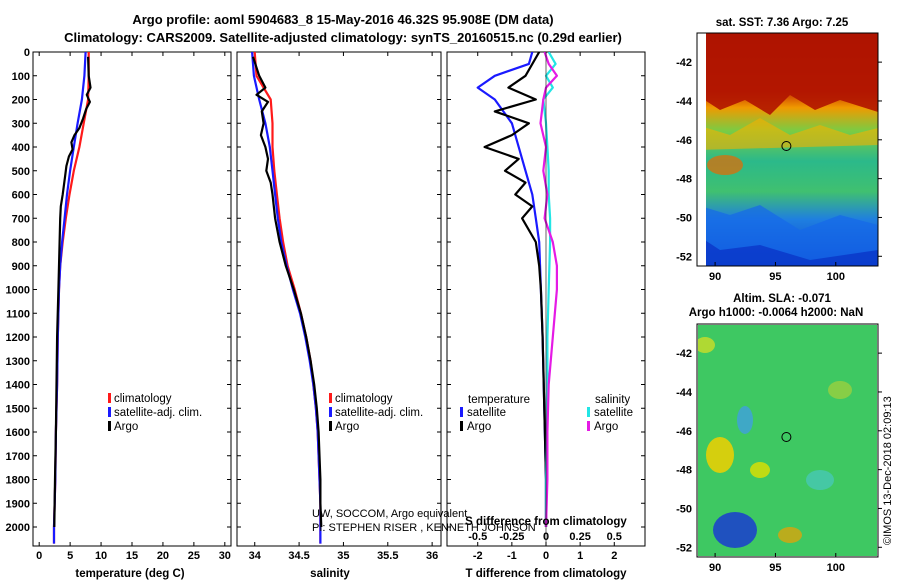 Image resolution: width=900 pixels, height=580 pixels. Describe the element at coordinates (21, 196) in the screenshot. I see `pressure-tick-label: 600` at that location.